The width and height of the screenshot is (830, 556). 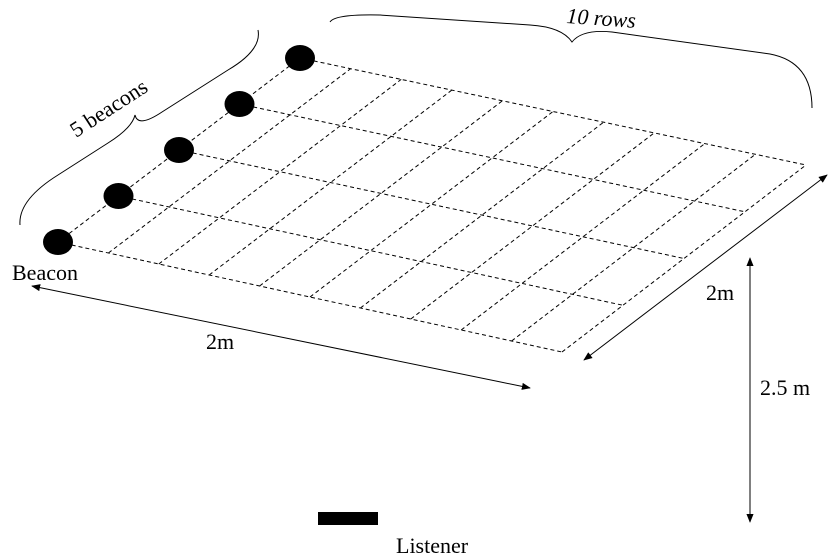 I want to click on beacons-brace, so click(x=139, y=127).